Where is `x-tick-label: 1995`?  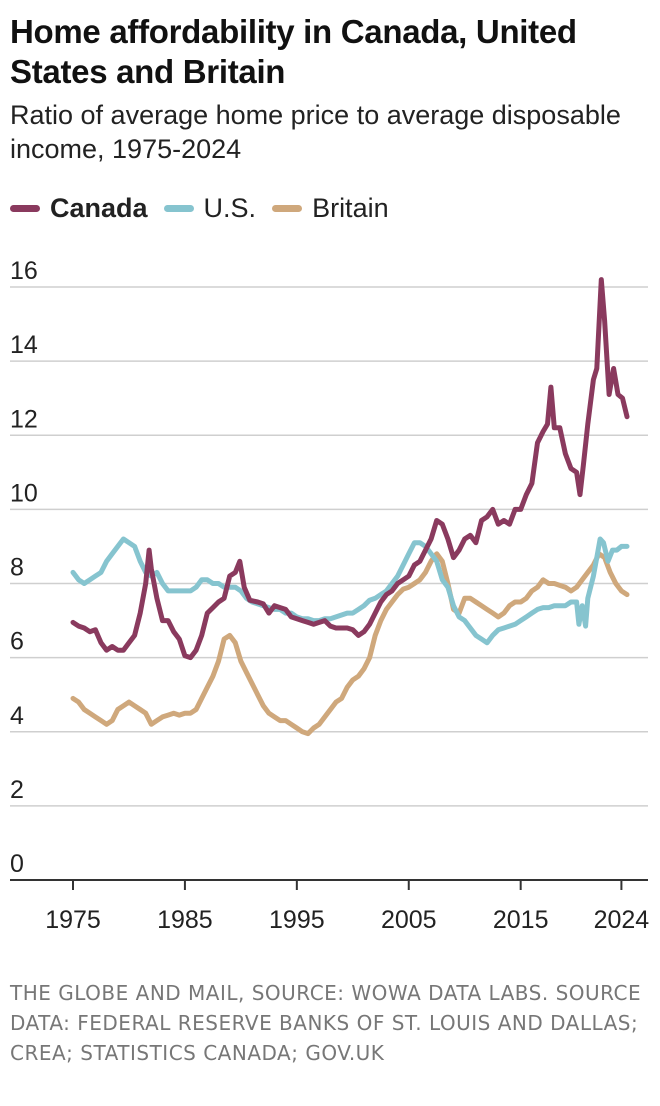
x-tick-label: 1995 is located at coordinates (297, 920).